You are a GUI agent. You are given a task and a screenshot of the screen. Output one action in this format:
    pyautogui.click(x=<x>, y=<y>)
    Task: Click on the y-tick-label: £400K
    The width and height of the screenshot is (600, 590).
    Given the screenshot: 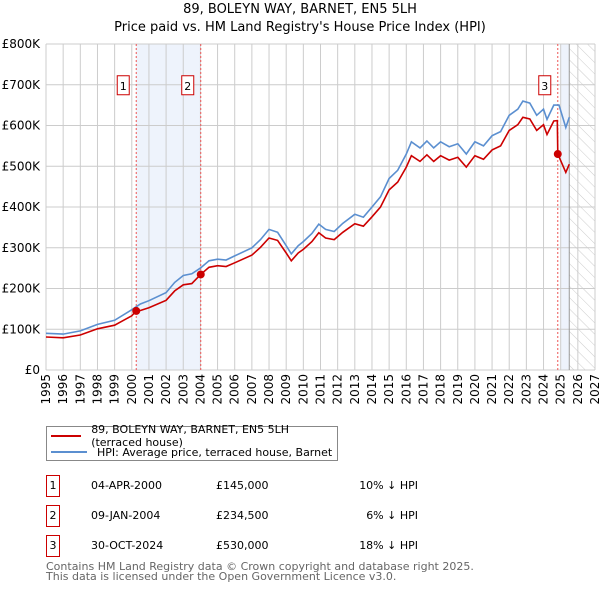 What is the action you would take?
    pyautogui.click(x=22, y=207)
    